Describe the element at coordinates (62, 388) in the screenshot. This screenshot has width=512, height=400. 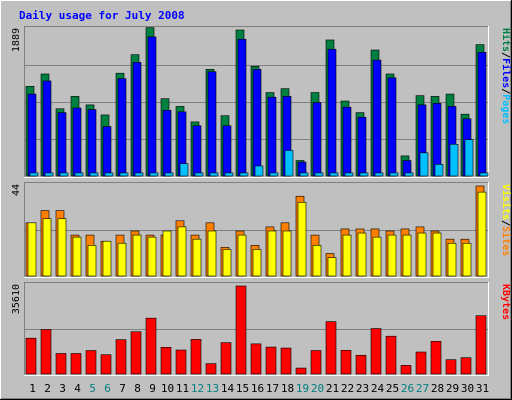
I see `x-tick-label-day-3: 3` at that location.